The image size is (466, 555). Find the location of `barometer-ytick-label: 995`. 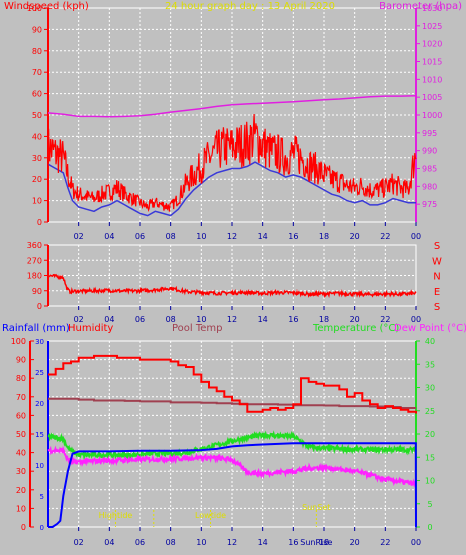

barometer-ytick-label: 995 is located at coordinates (429, 133).